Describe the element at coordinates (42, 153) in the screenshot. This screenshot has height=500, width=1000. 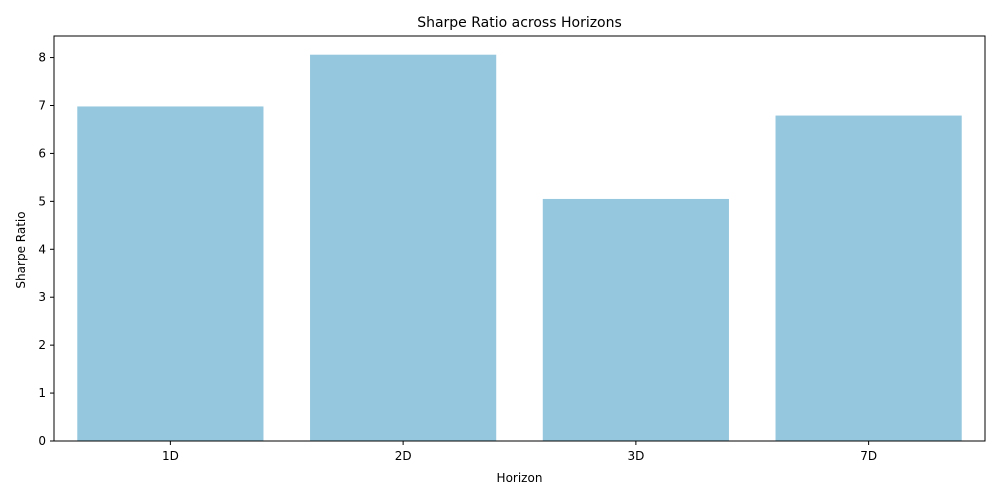
I see `y-tick-label: 6` at that location.